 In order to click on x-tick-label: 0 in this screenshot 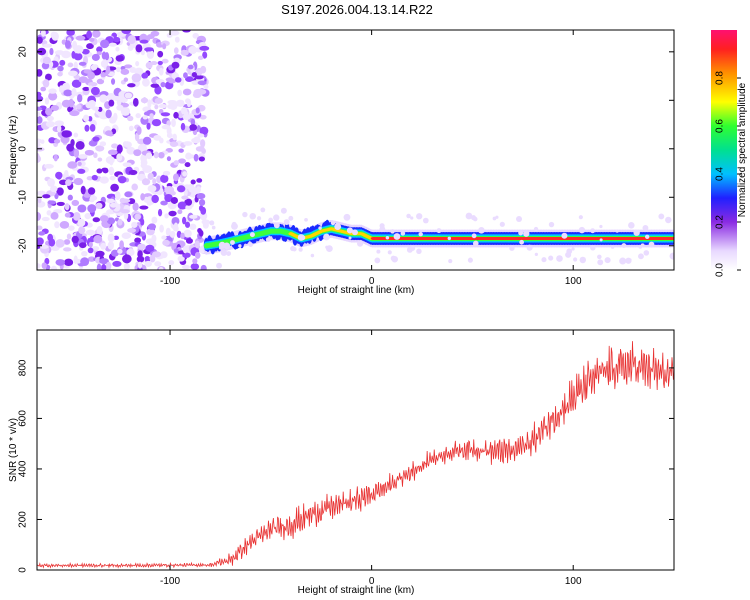, I will do `click(372, 581)`.